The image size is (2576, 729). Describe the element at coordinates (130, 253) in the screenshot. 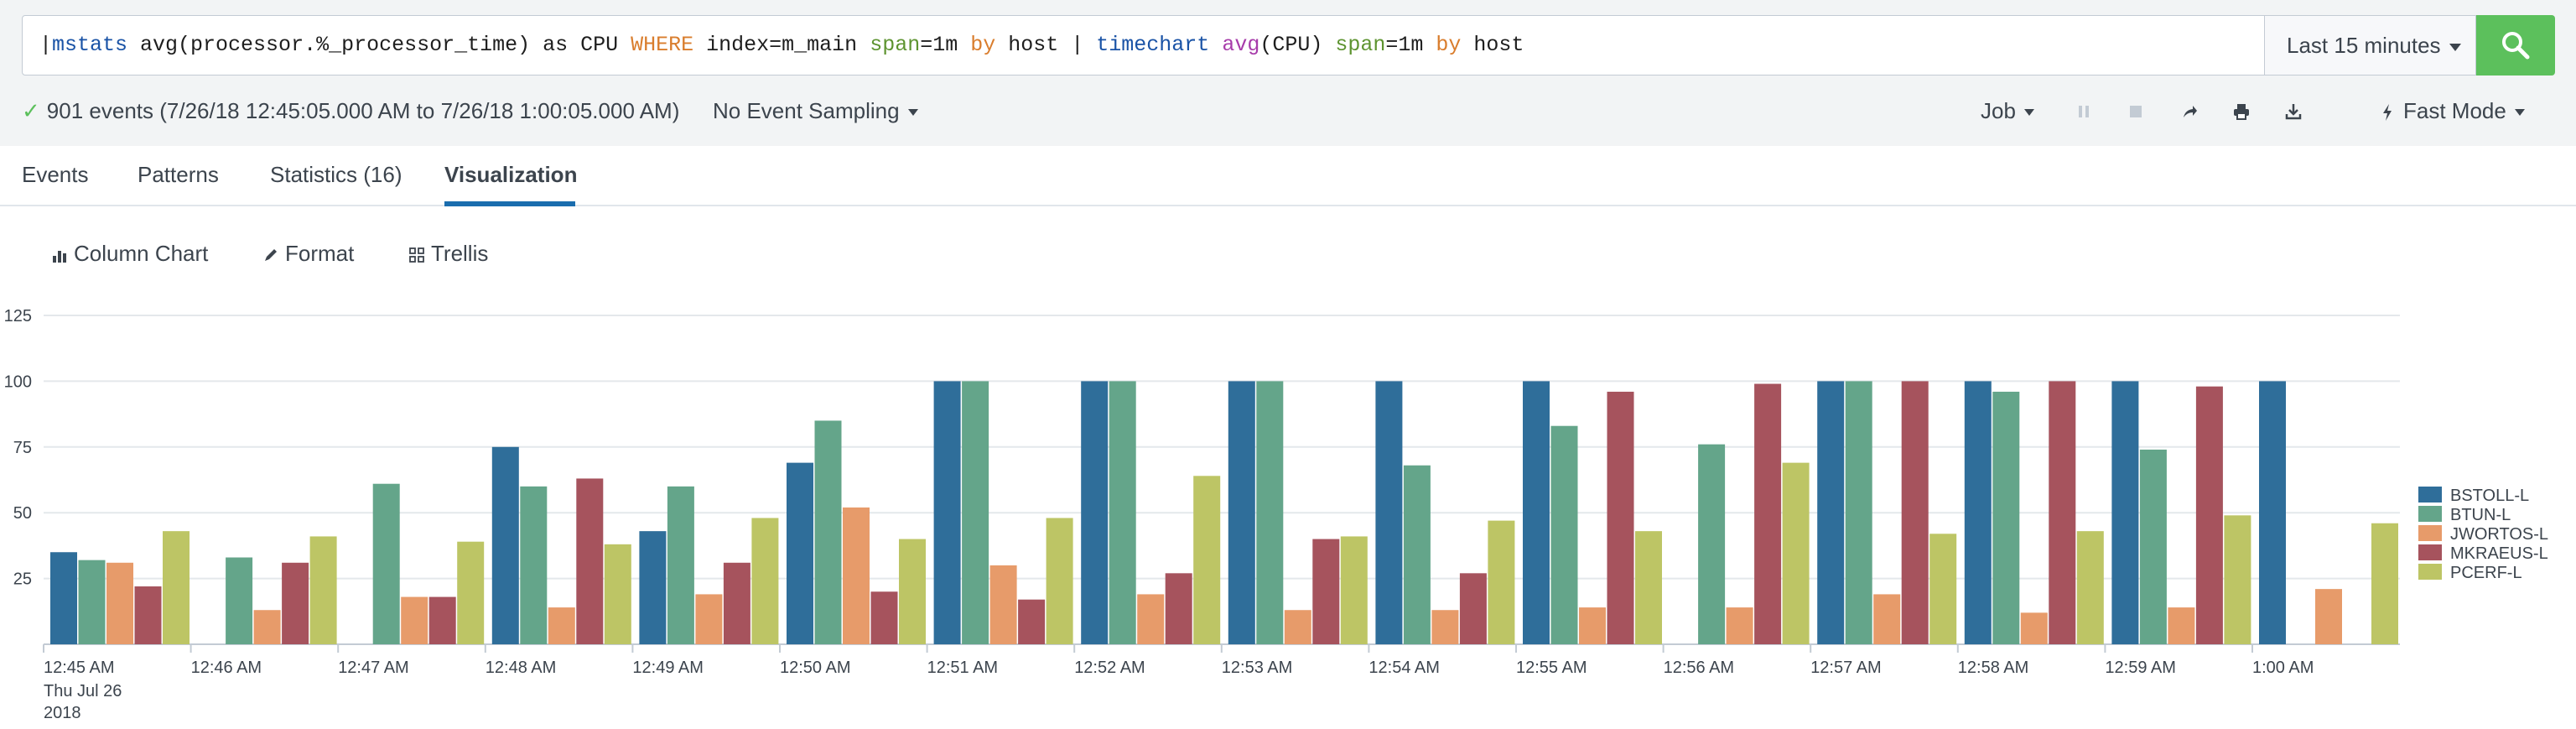

I see `chart-type-button: Column Chart` at that location.